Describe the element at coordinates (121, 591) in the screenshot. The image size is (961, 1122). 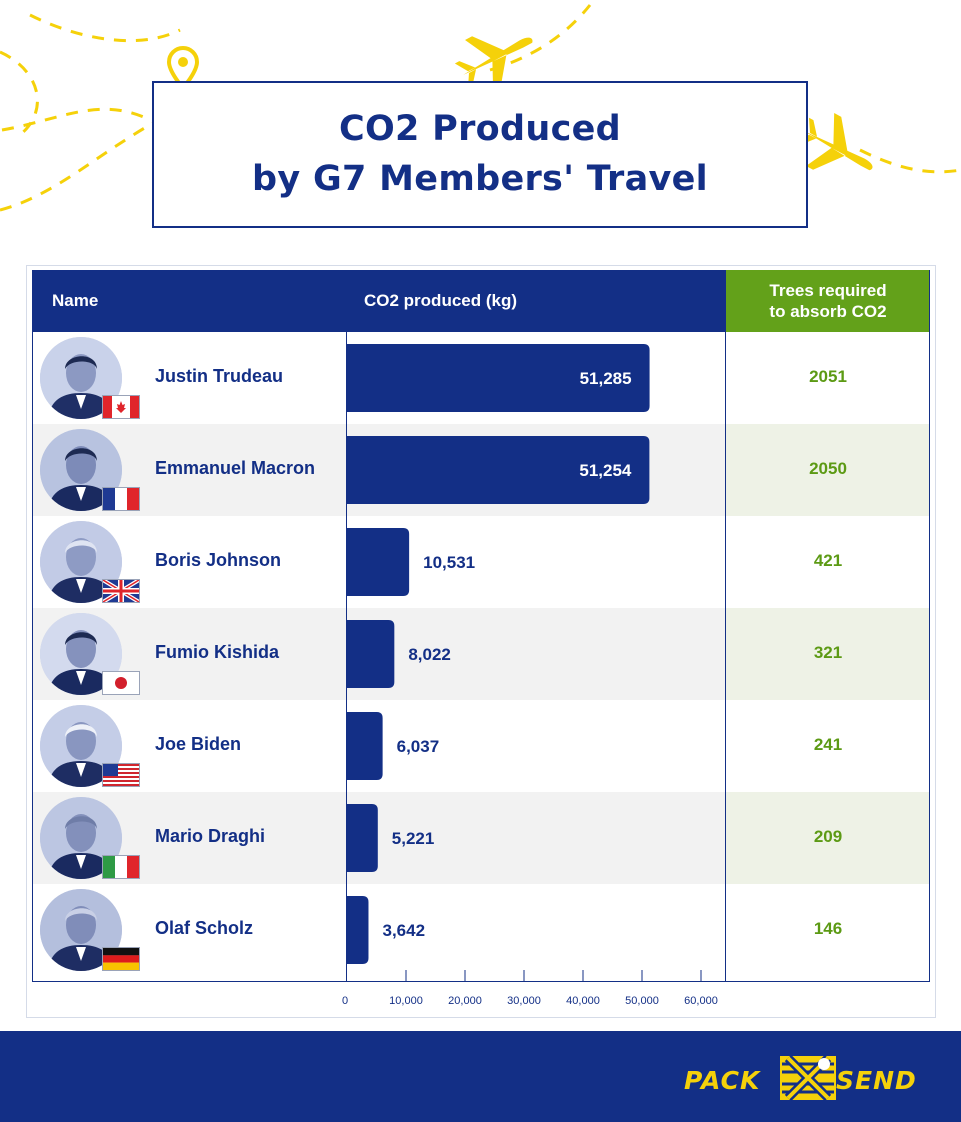
I see `uk-flag-icon` at that location.